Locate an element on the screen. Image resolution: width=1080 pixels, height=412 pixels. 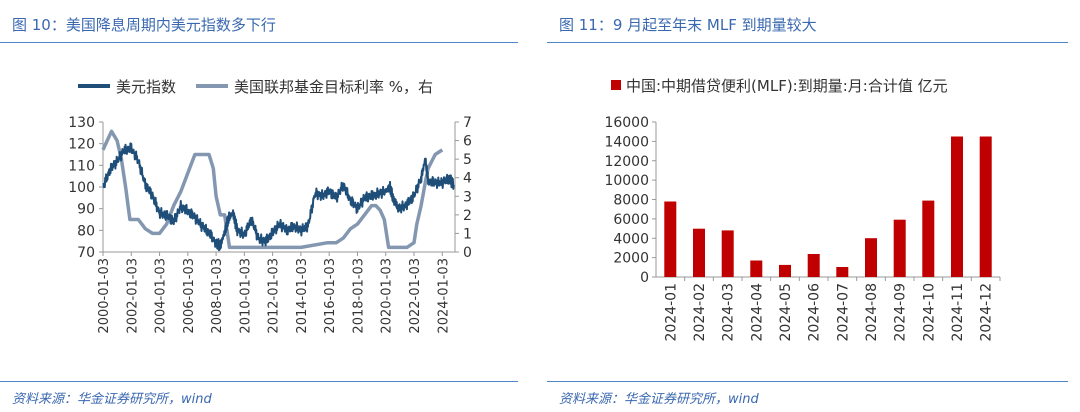
y-tick-label: 14000 is located at coordinates (626, 142).